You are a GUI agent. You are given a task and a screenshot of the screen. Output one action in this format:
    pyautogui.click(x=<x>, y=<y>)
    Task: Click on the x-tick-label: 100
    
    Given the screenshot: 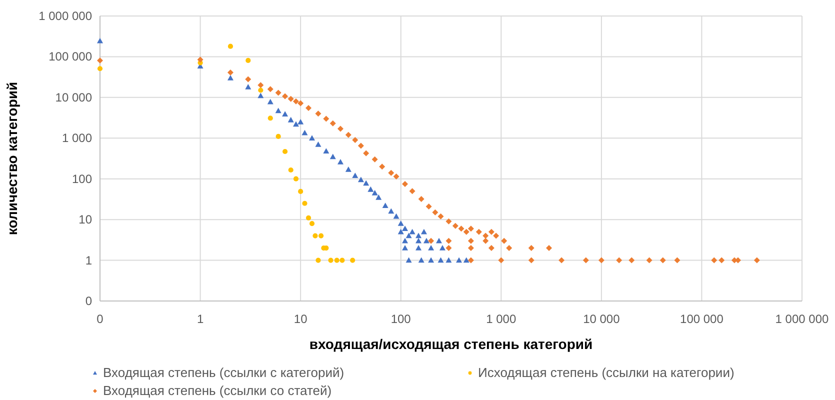 What is the action you would take?
    pyautogui.click(x=401, y=319)
    